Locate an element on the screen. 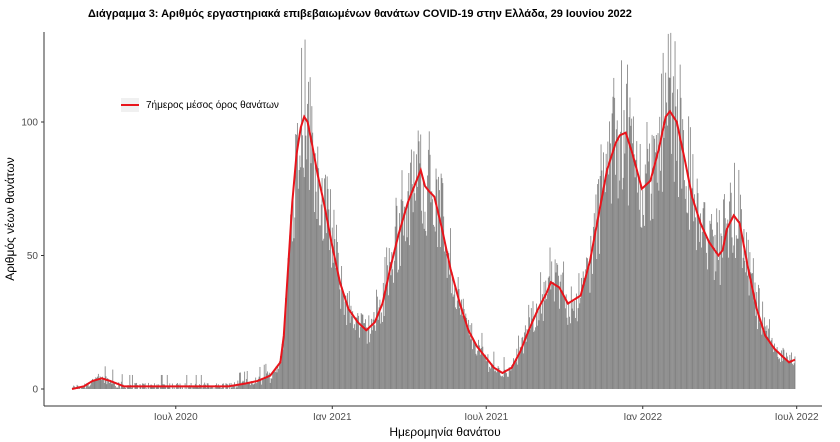  legend-label: 7ήμερος μέσος όρος θανάτων is located at coordinates (212, 105).